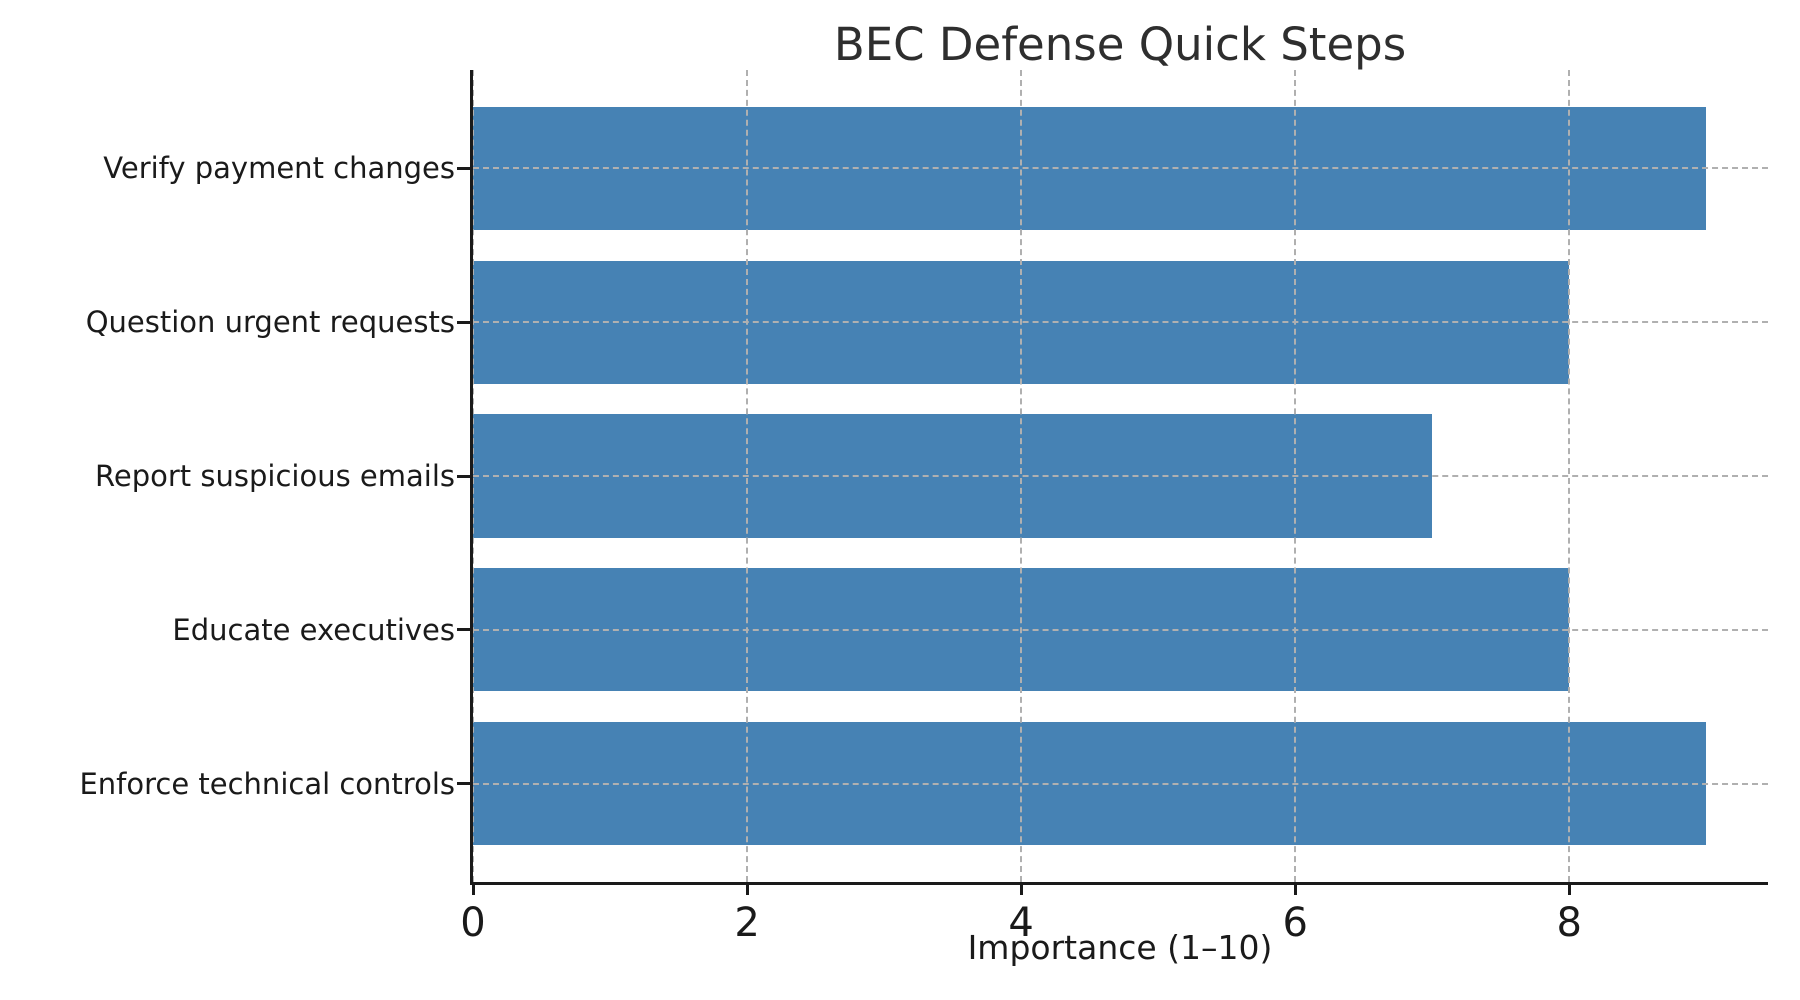 Image resolution: width=1800 pixels, height=1000 pixels. What do you see at coordinates (1021, 923) in the screenshot?
I see `x-tick-label: 4` at bounding box center [1021, 923].